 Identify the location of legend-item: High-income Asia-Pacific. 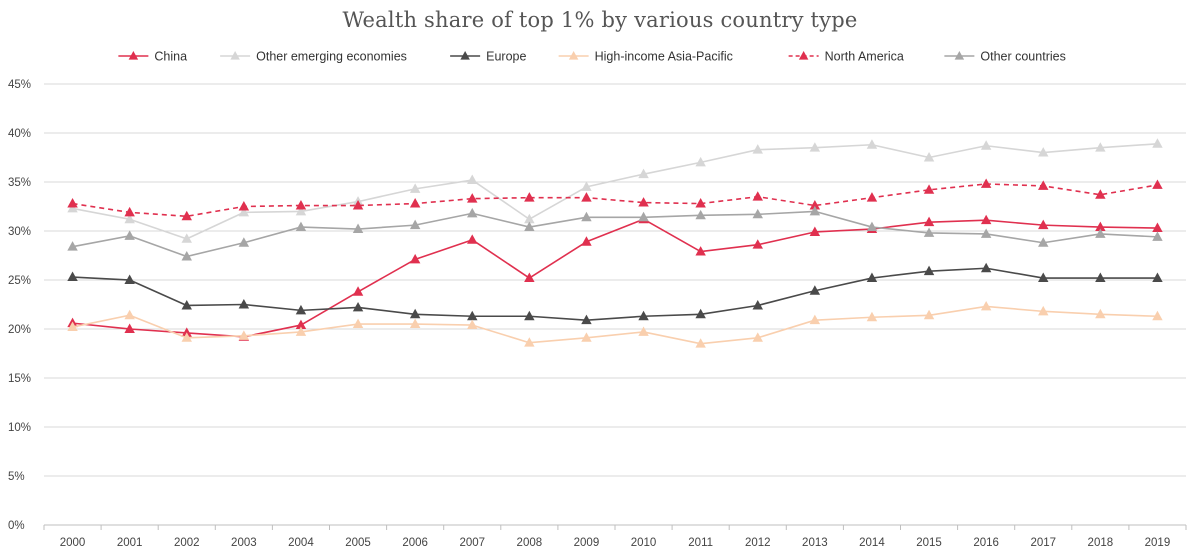
(645, 57).